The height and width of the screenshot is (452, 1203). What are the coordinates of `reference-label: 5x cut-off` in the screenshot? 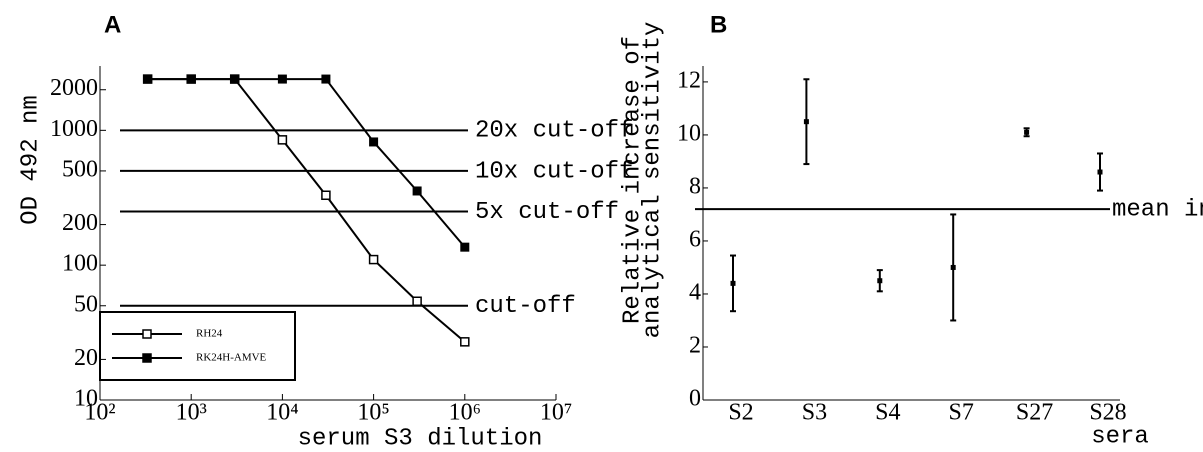 It's located at (547, 212).